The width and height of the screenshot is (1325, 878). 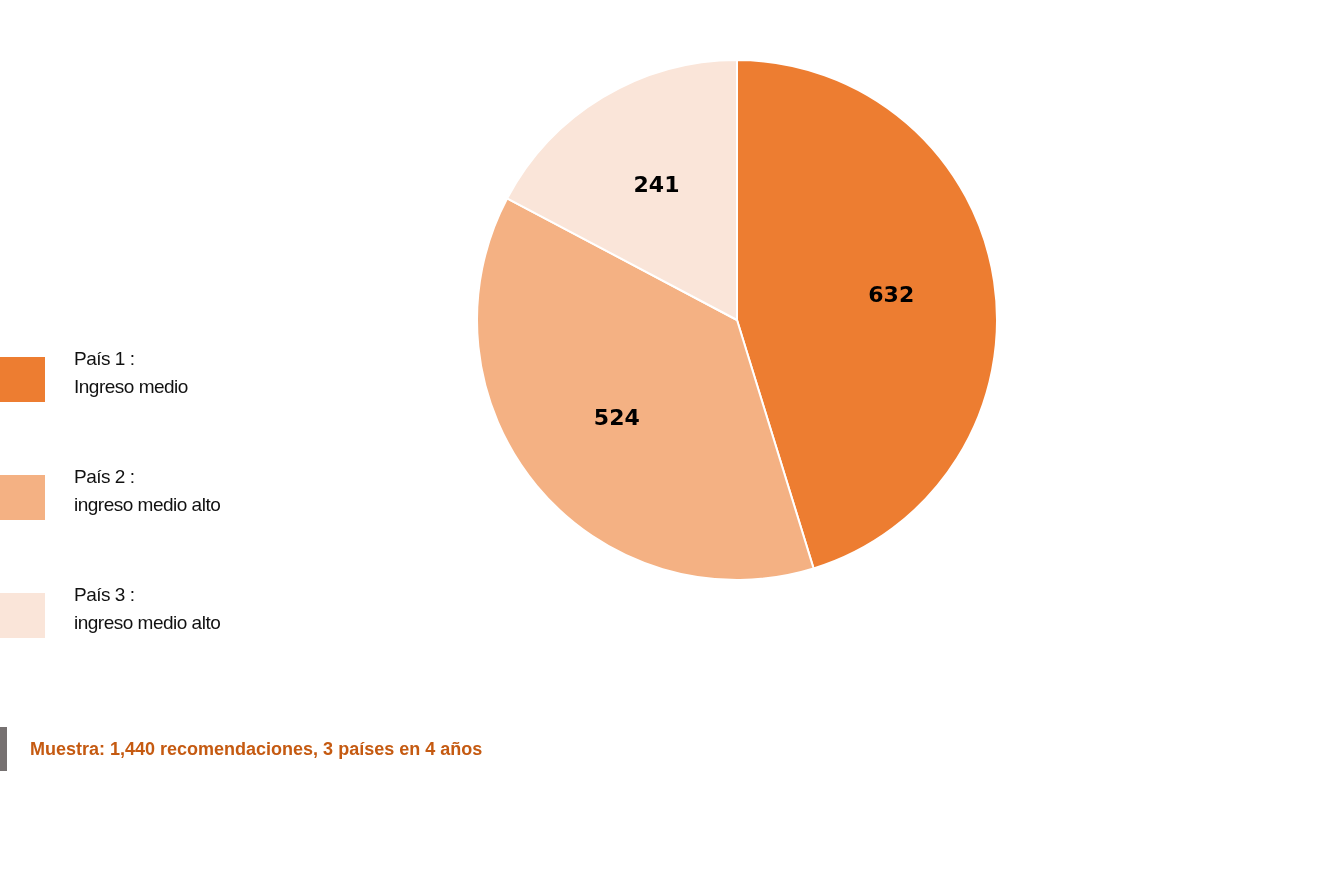 I want to click on data-label: 241, so click(x=656, y=185).